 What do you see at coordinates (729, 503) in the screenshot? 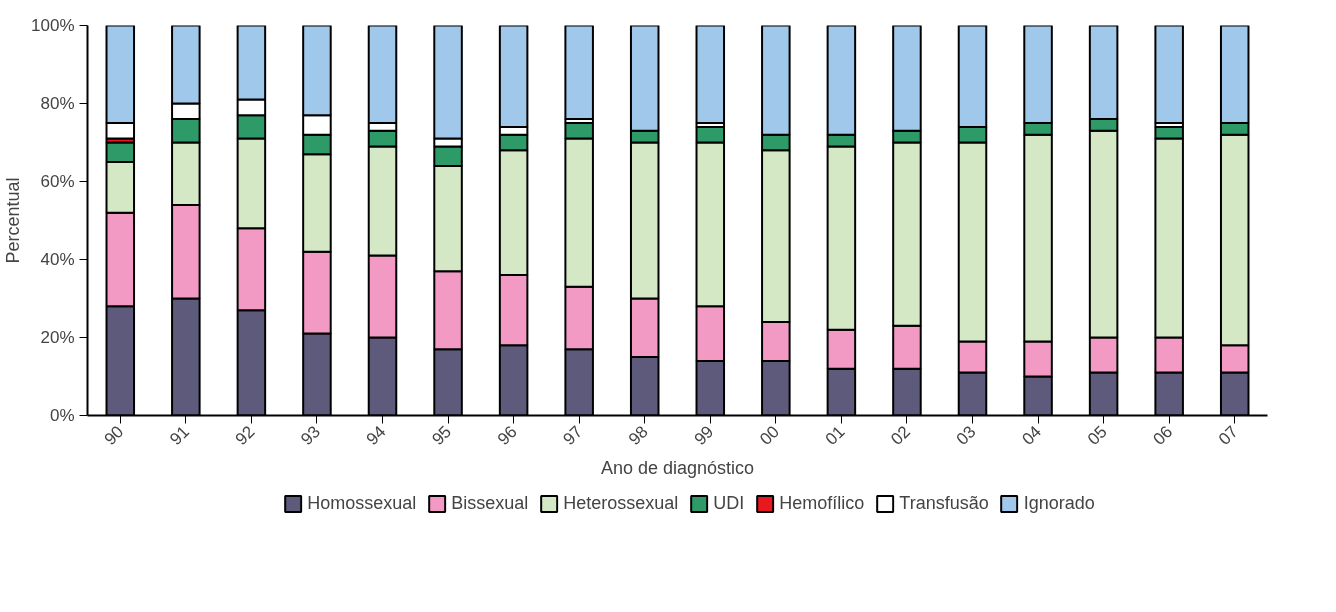
I see `legend-label: UDI` at bounding box center [729, 503].